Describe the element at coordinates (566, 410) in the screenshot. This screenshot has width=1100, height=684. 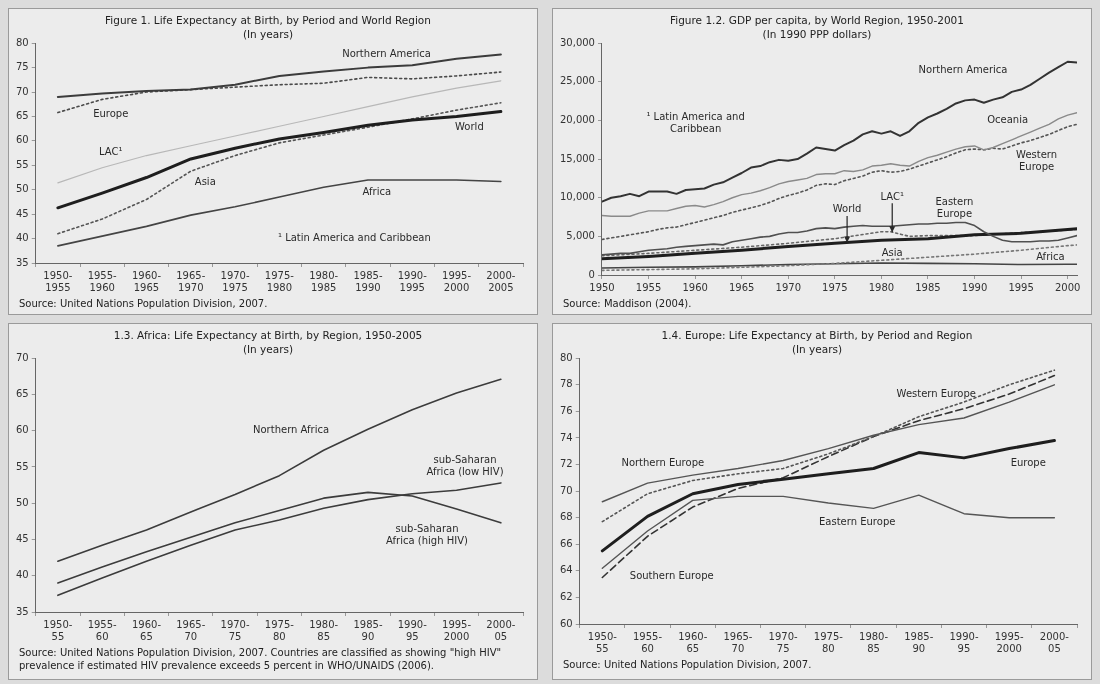
I see `y-tick-label: 76` at that location.